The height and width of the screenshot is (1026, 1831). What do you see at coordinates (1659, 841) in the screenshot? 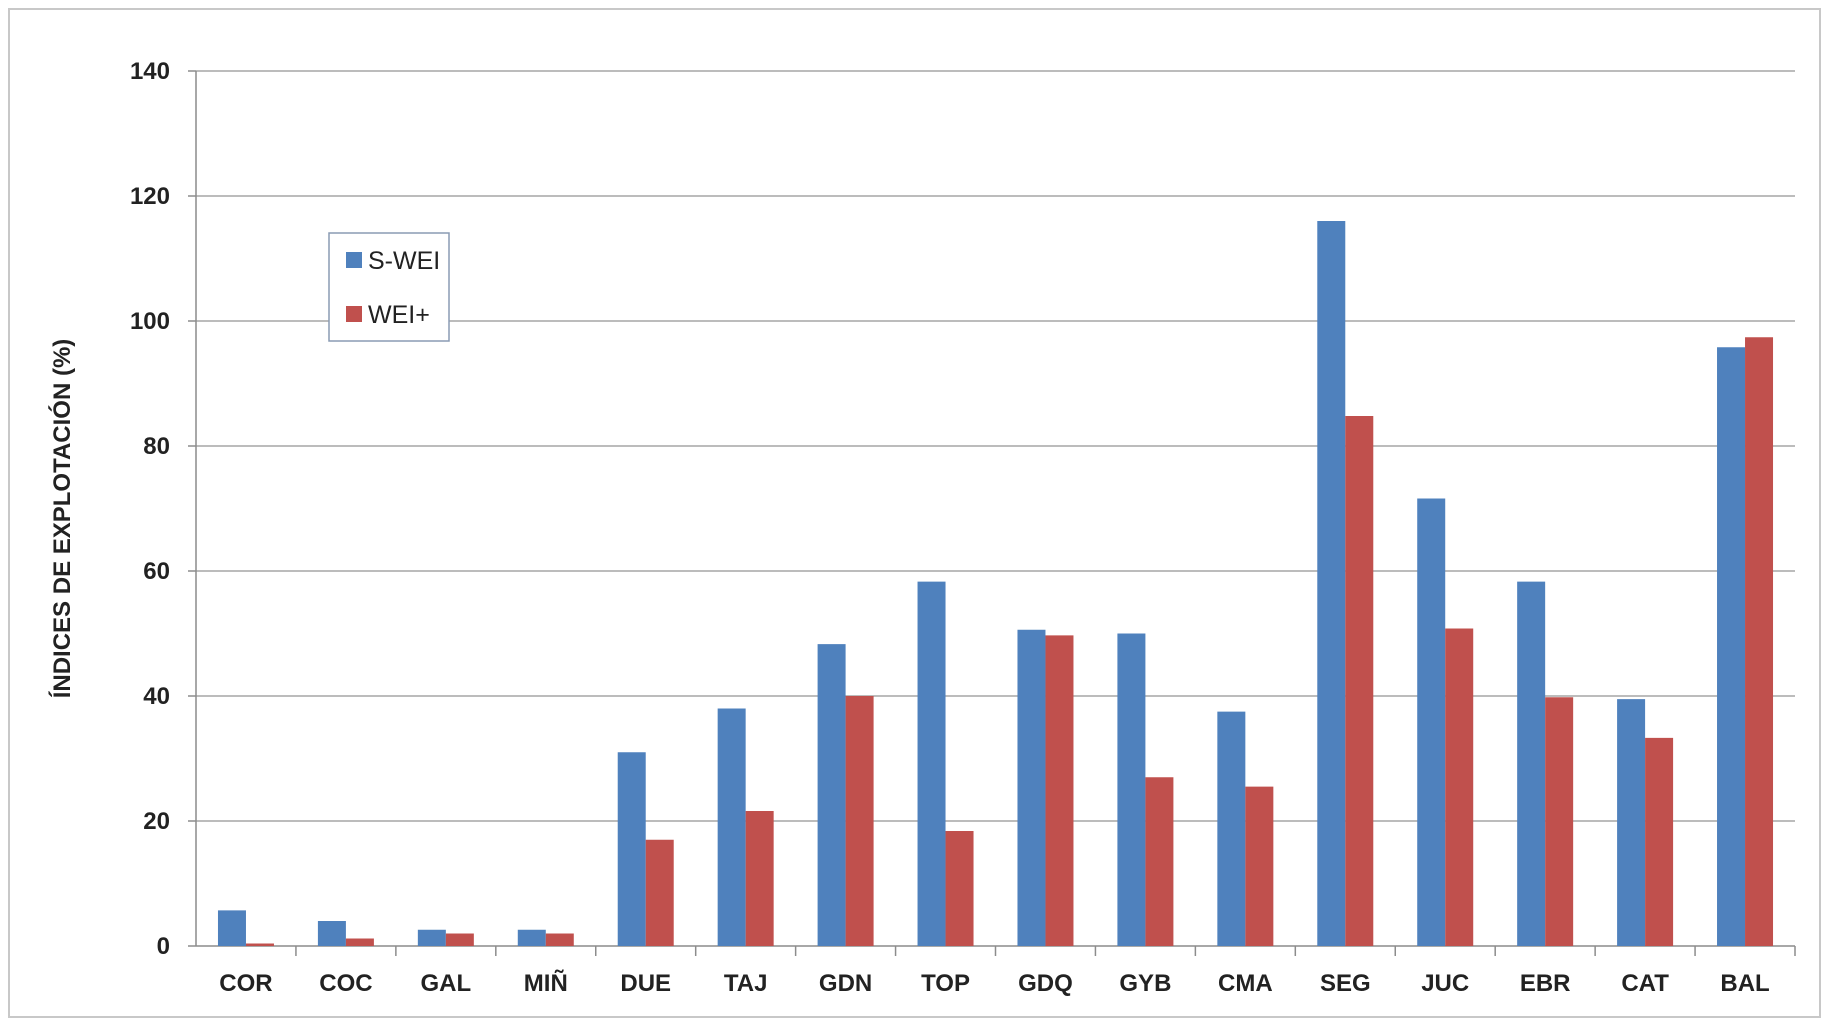
I see `bar-wei-plus-cat` at bounding box center [1659, 841].